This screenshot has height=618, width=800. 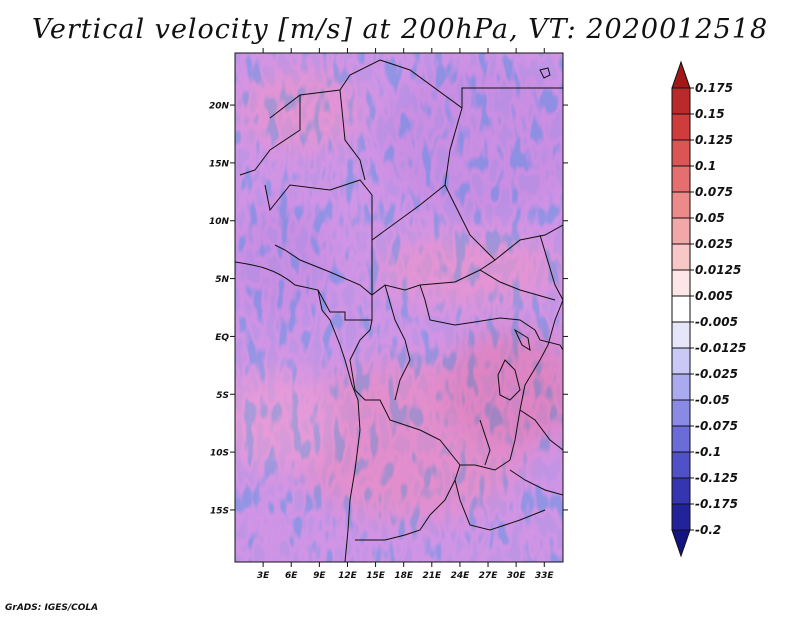 What do you see at coordinates (461, 576) in the screenshot?
I see `lon-label: 24E` at bounding box center [461, 576].